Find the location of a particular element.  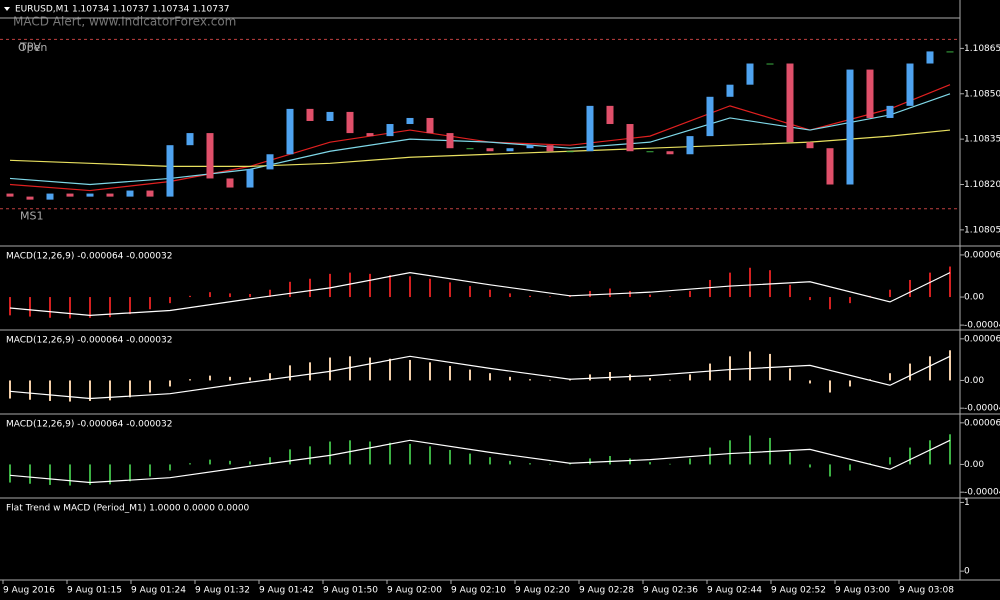

time-label: 9 Aug 02:52 is located at coordinates (798, 591).